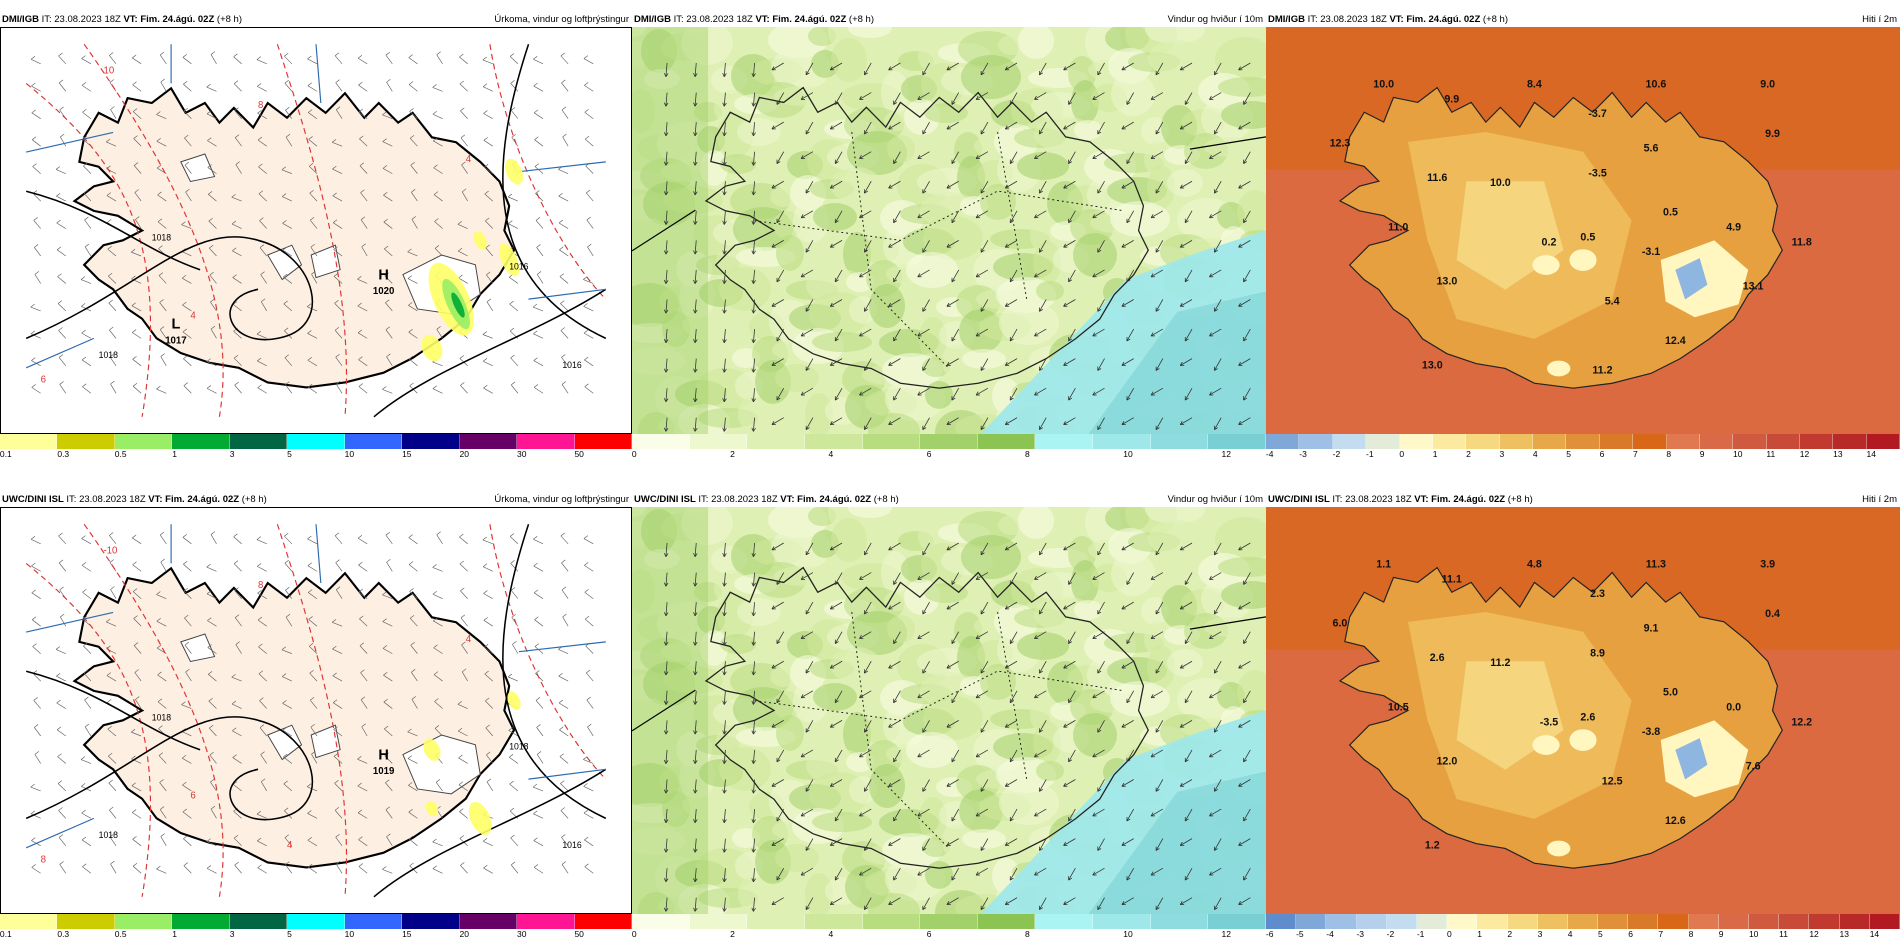 The width and height of the screenshot is (1900, 950). Describe the element at coordinates (1801, 722) in the screenshot. I see `temp-value-label: 12.2` at that location.